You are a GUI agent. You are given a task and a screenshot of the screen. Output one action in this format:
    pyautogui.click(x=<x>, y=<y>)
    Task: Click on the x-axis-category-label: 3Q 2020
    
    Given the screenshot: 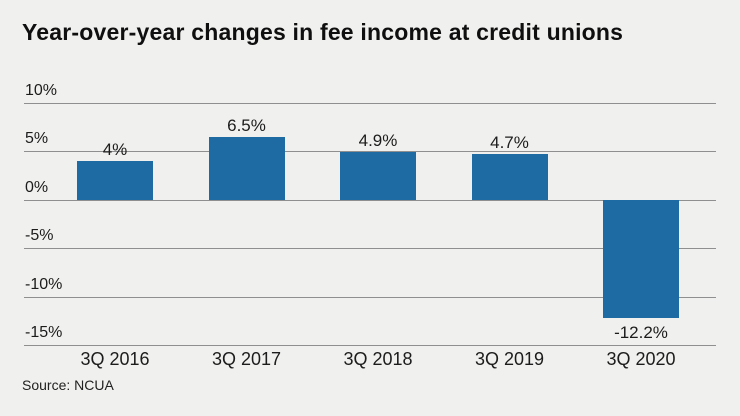 What is the action you would take?
    pyautogui.click(x=641, y=359)
    